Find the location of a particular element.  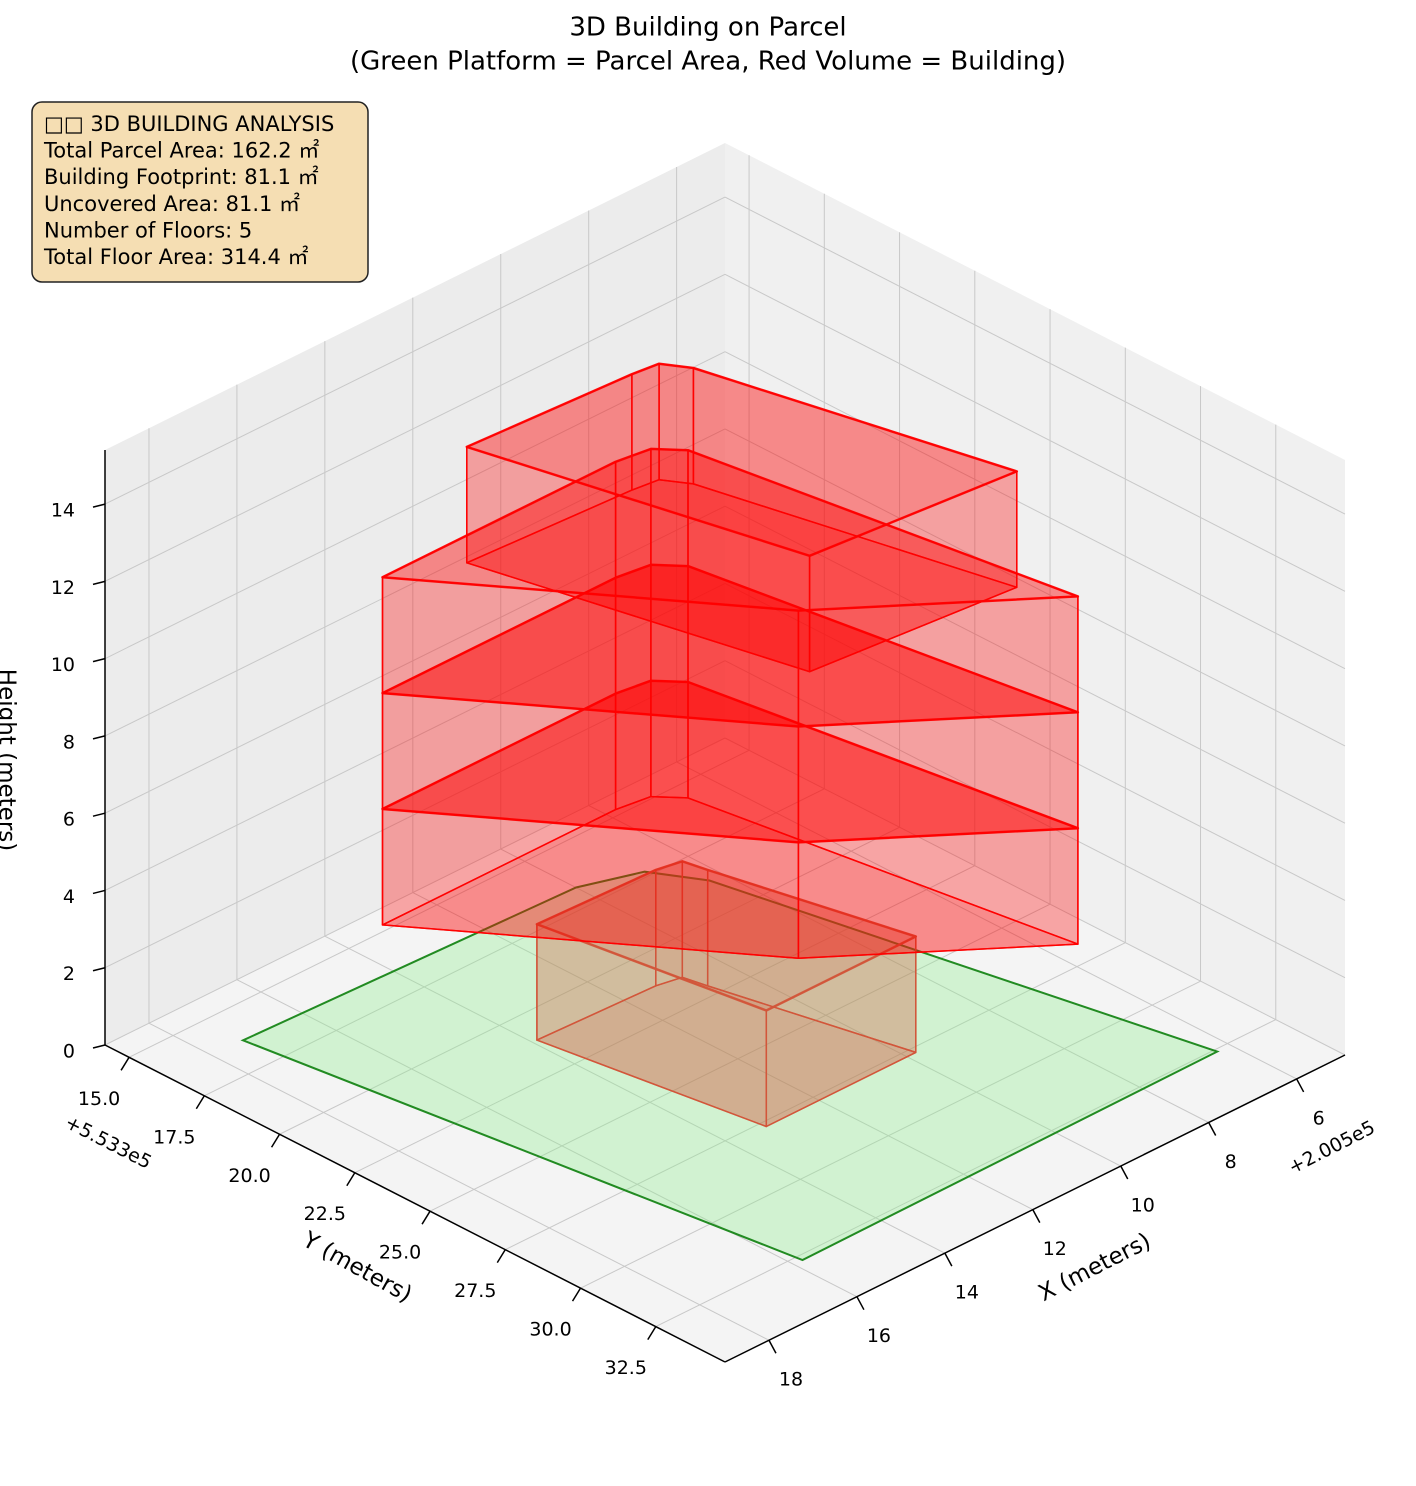

y-tick-label: 20.0 is located at coordinates (249, 1176).